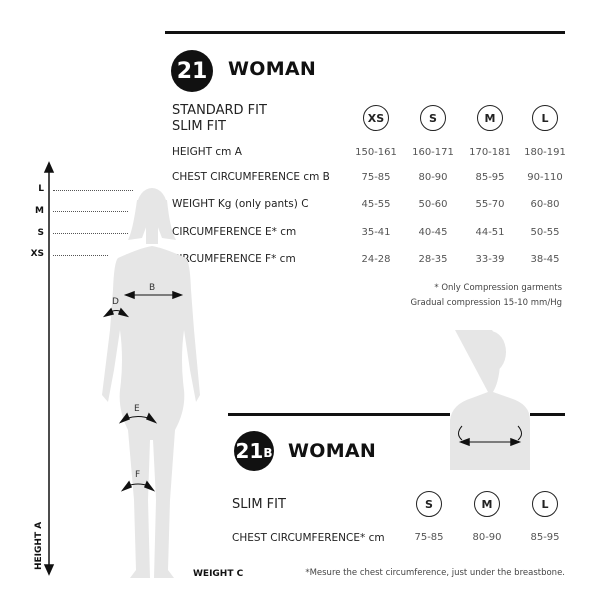 The image size is (600, 600). Describe the element at coordinates (547, 414) in the screenshot. I see `section-21b-divider-right` at that location.